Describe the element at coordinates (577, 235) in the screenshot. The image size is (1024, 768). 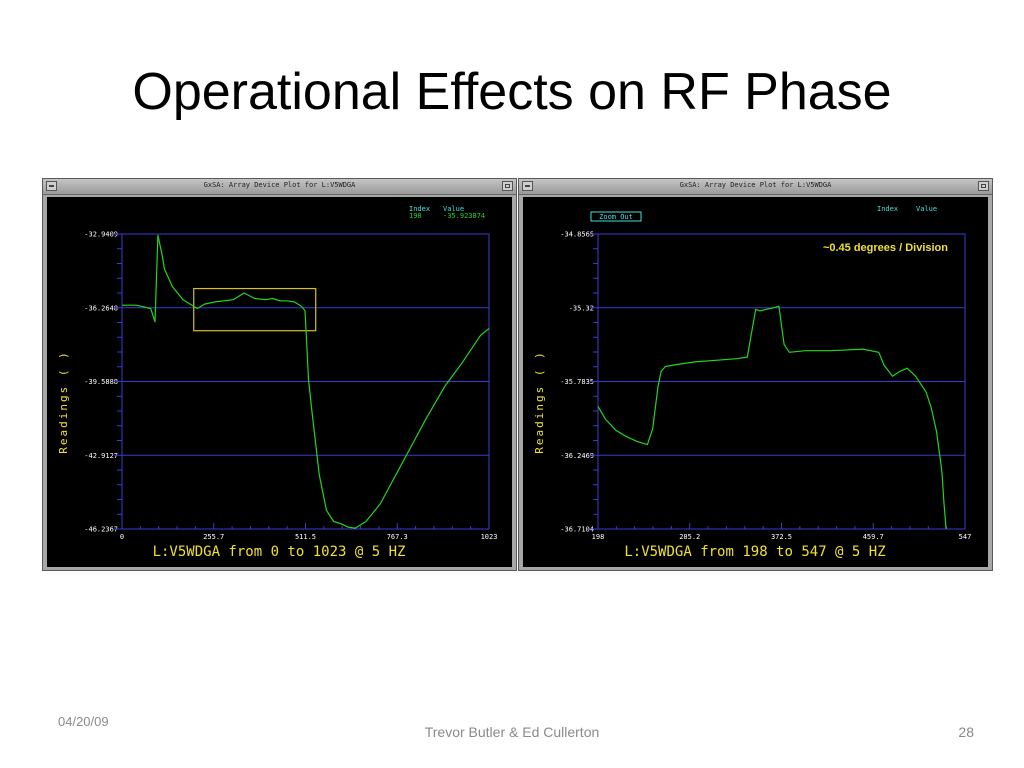
I see `right-y-tick-label: -34.8565` at that location.